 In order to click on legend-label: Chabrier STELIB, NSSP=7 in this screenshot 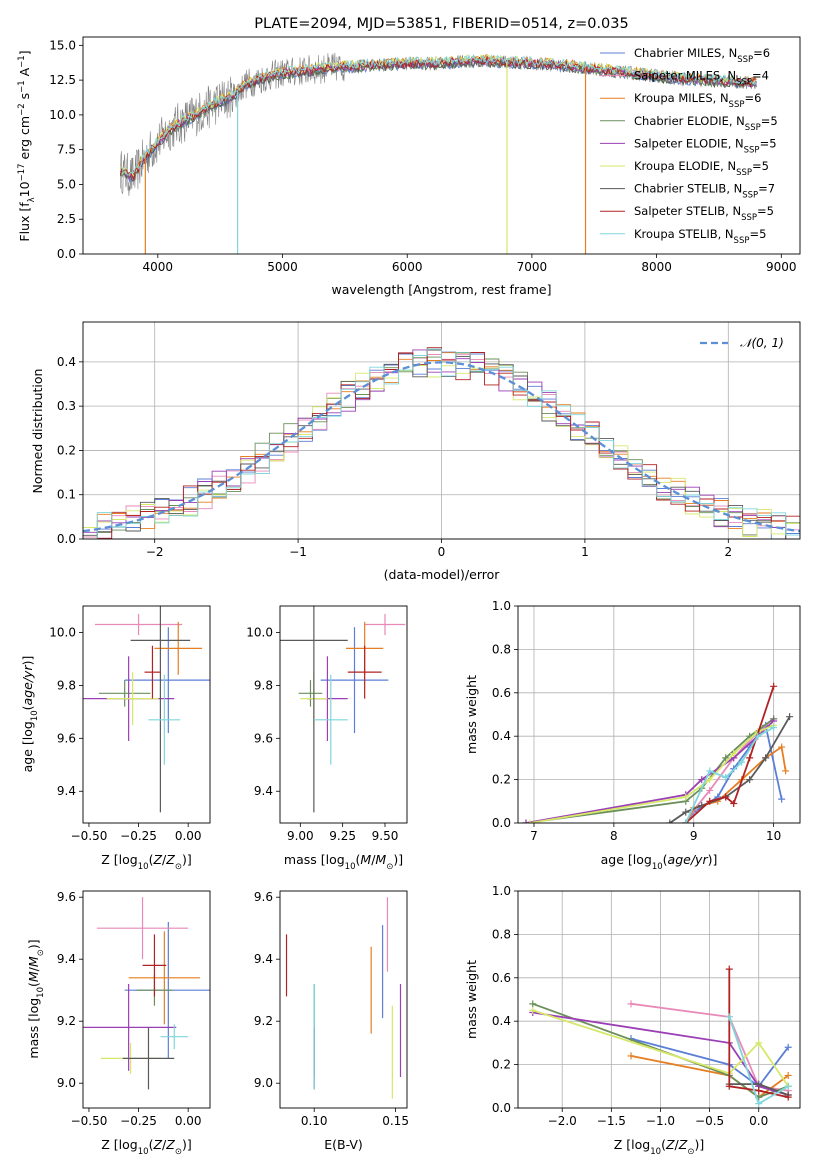, I will do `click(704, 191)`.